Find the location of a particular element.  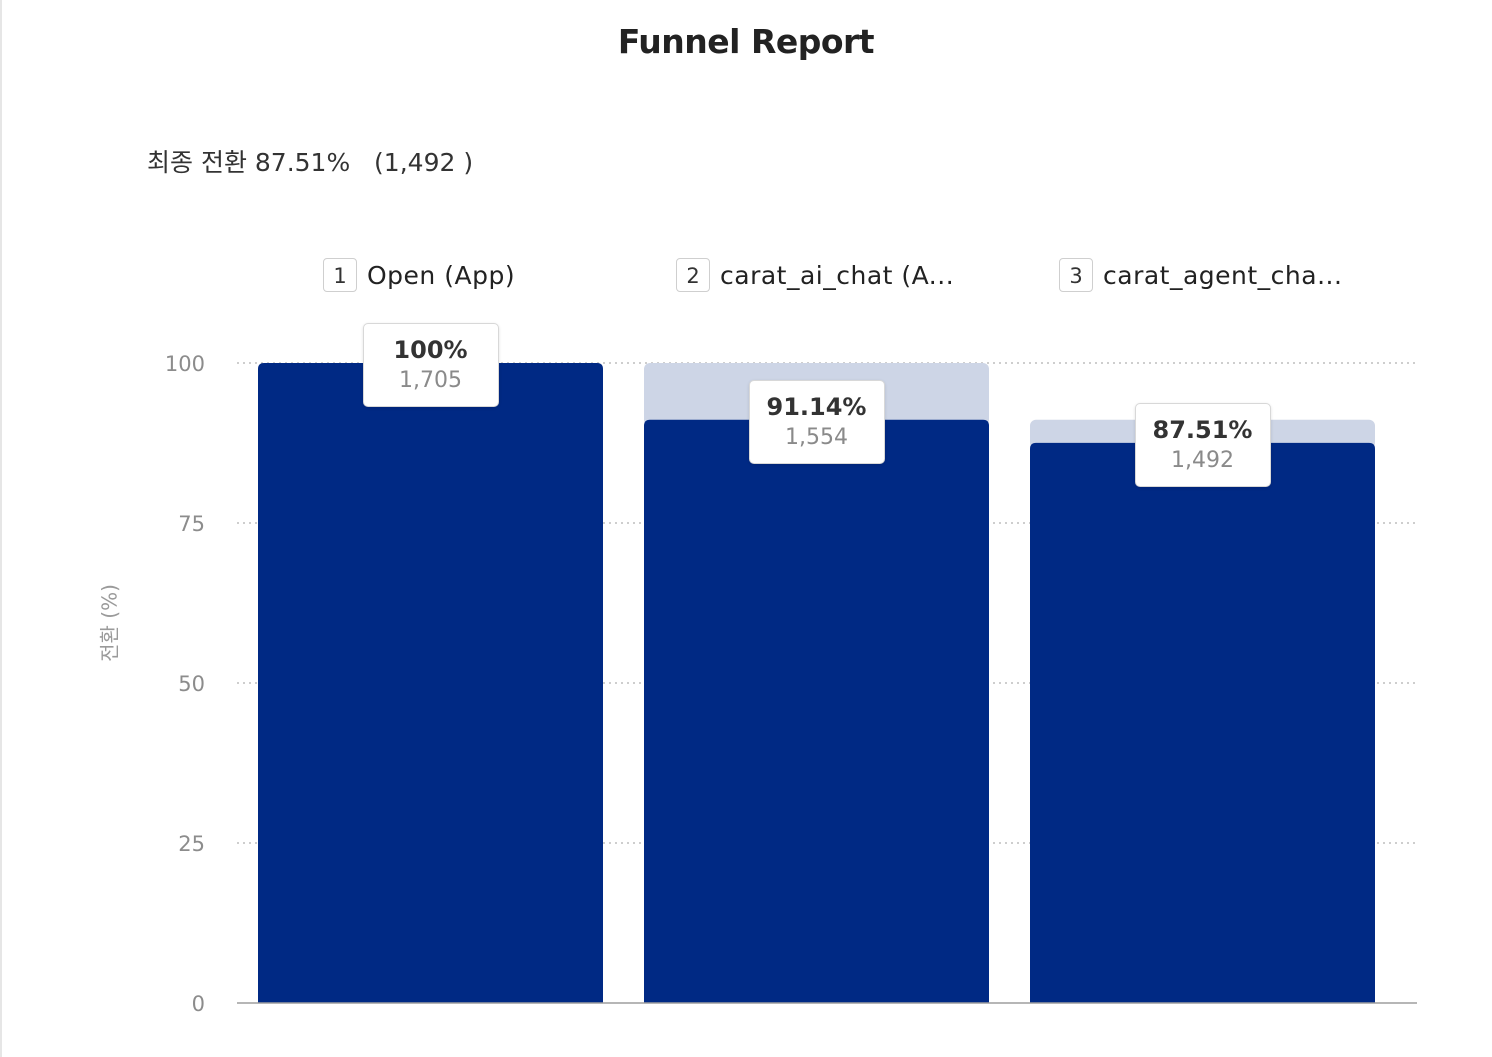

value-badge: 87.51% 1,492 is located at coordinates (1202, 444).